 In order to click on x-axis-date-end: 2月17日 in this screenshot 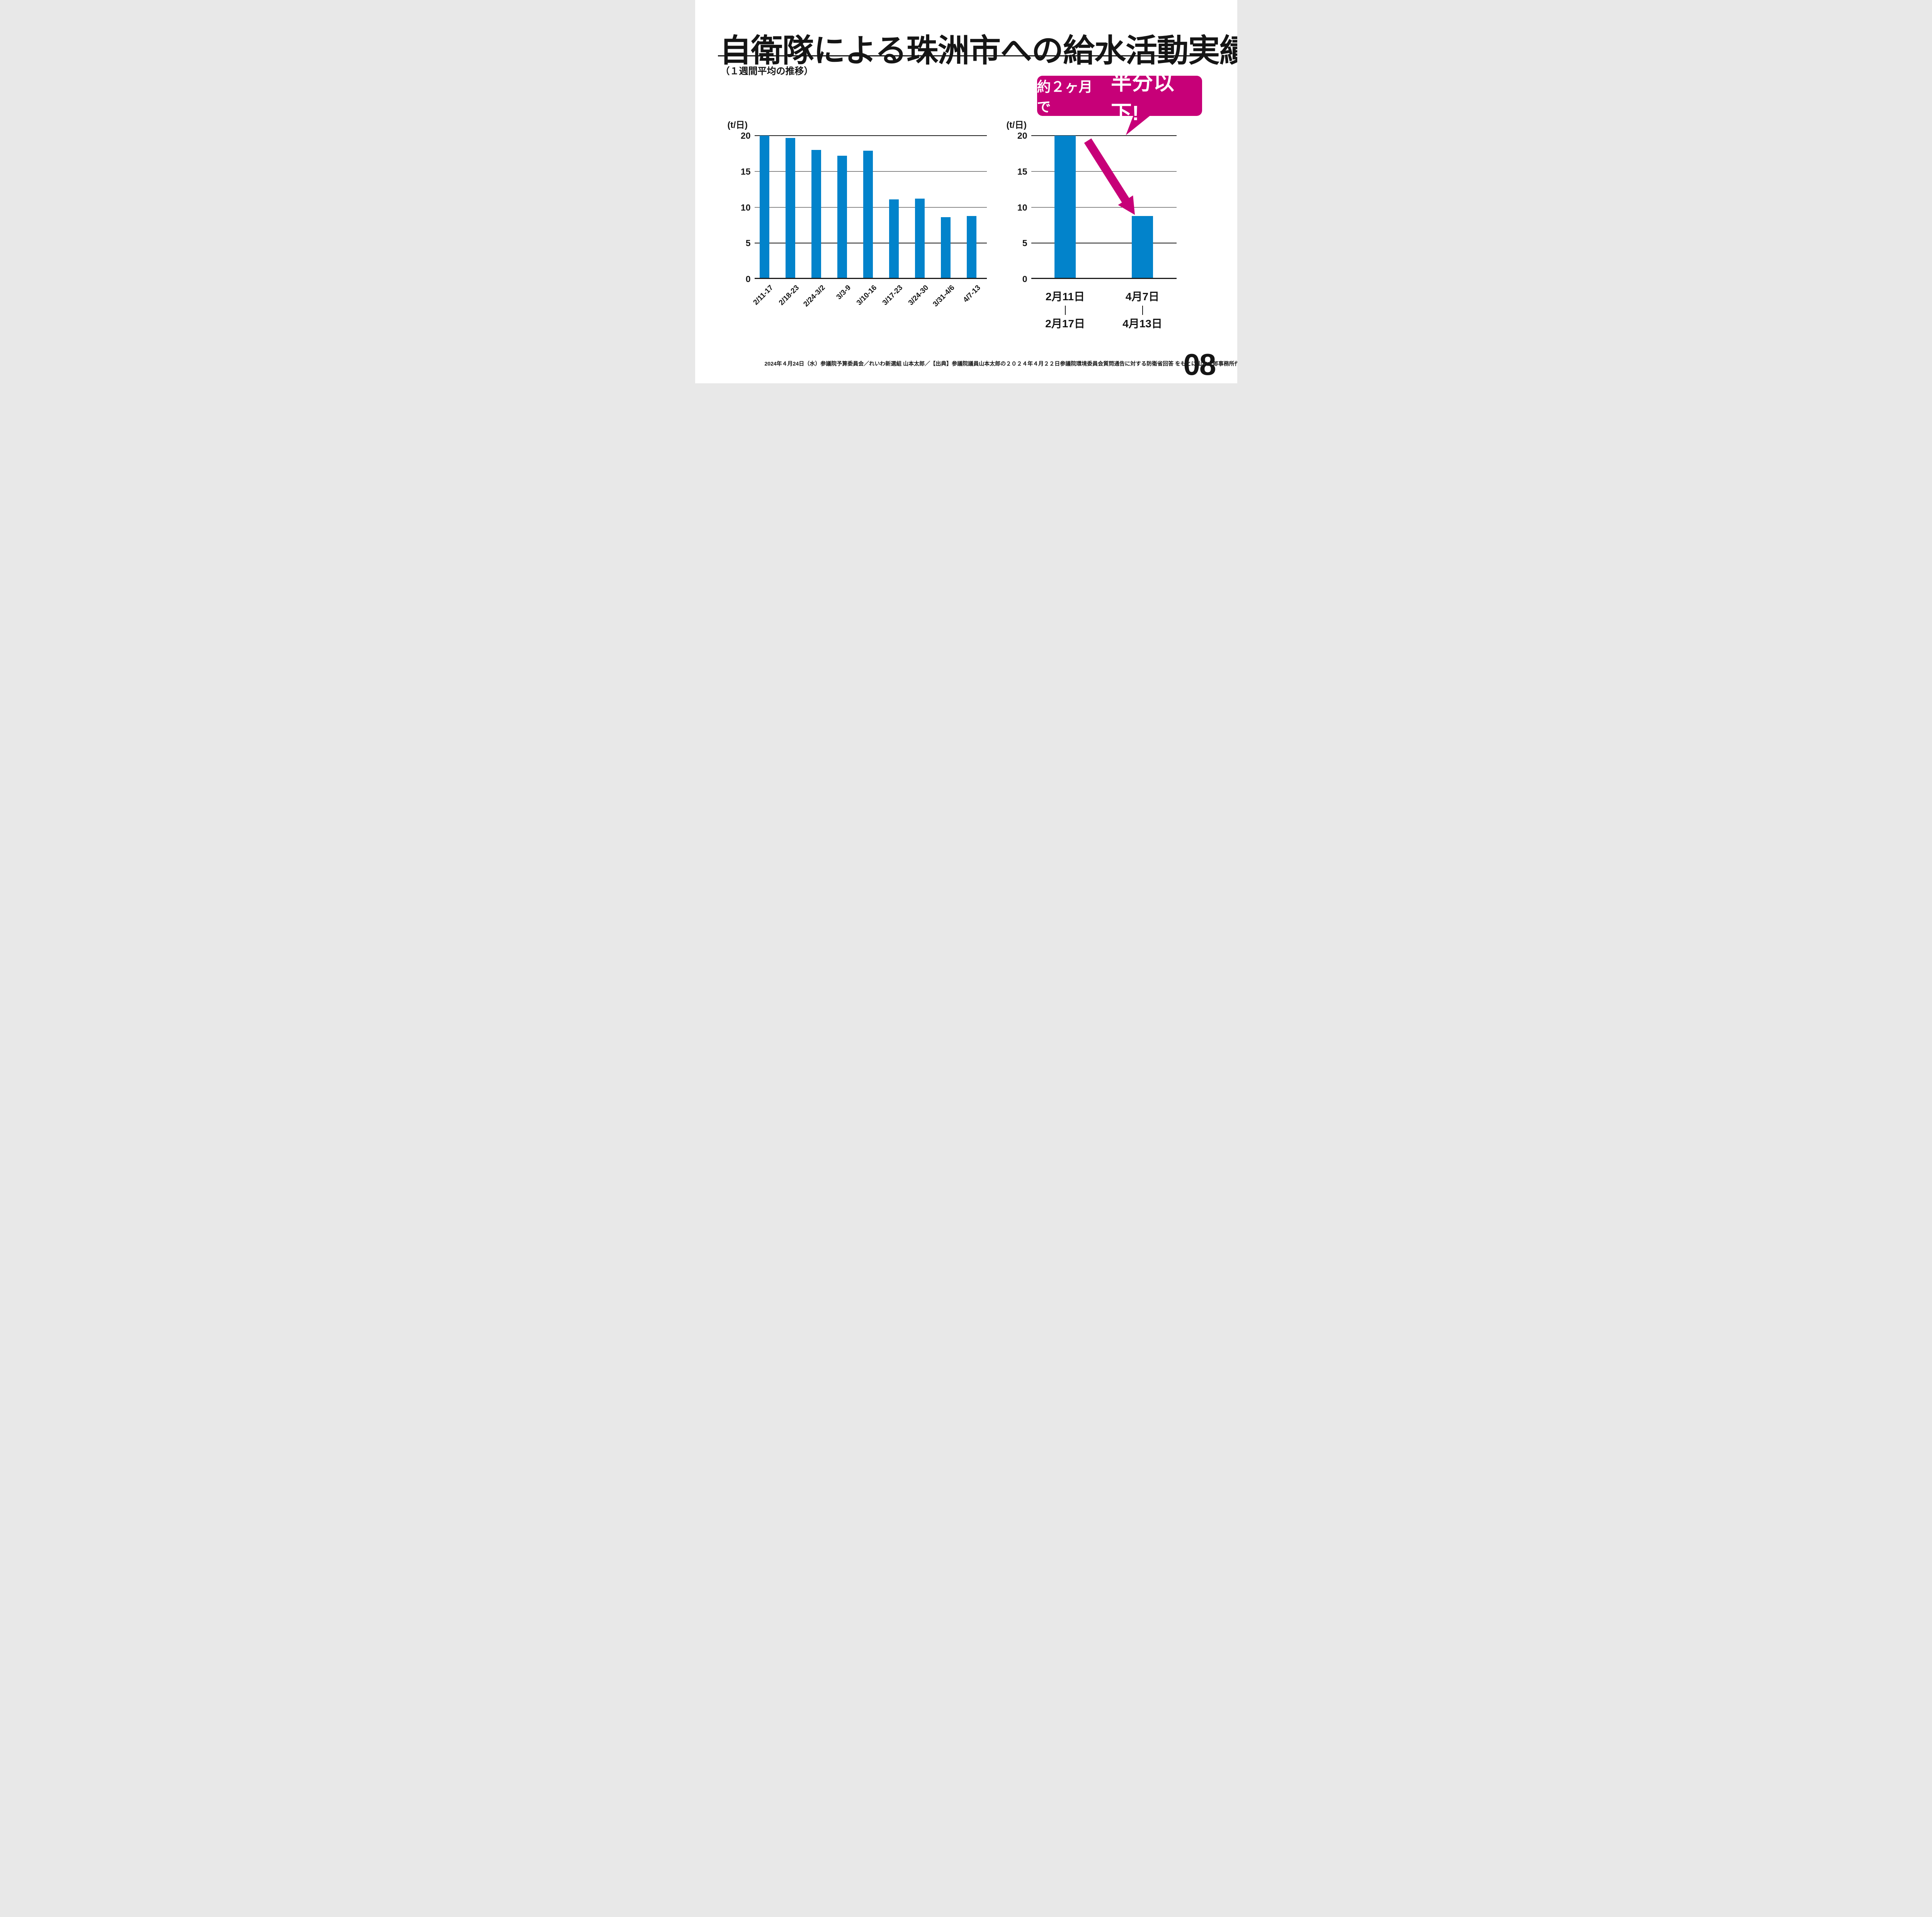, I will do `click(1065, 324)`.